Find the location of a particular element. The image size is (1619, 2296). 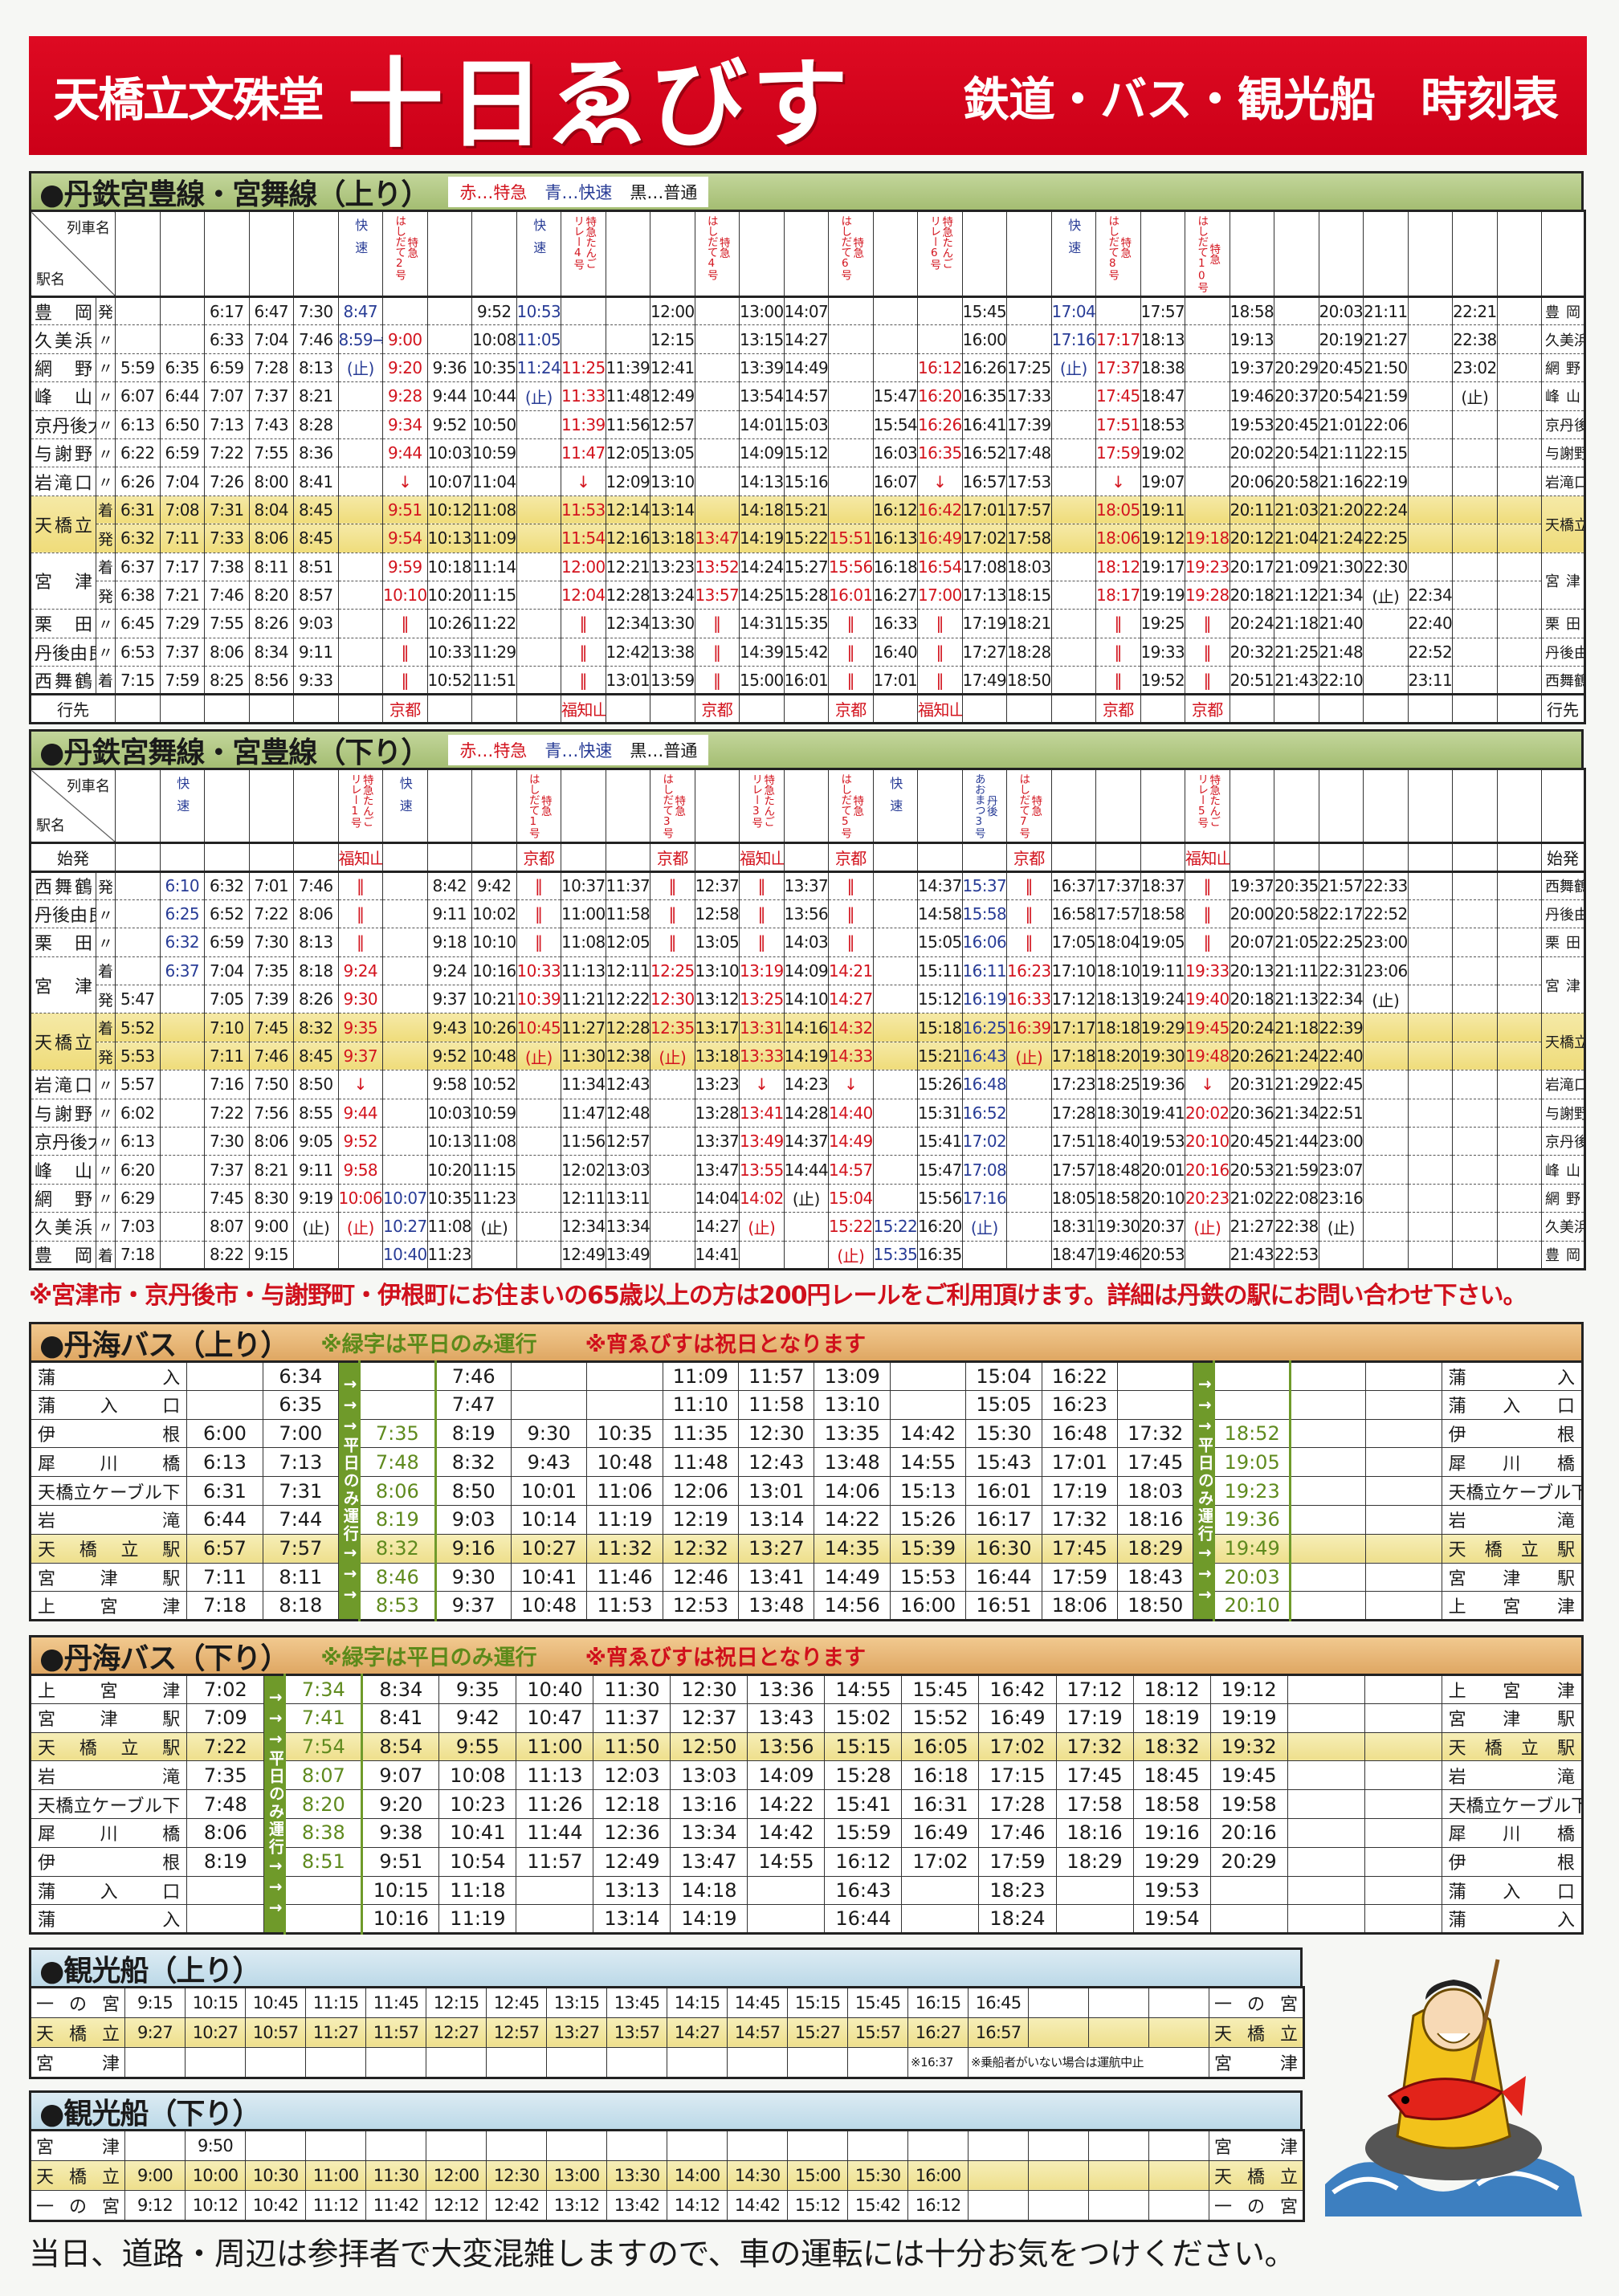

time-cell: 15:45 is located at coordinates (940, 1689).